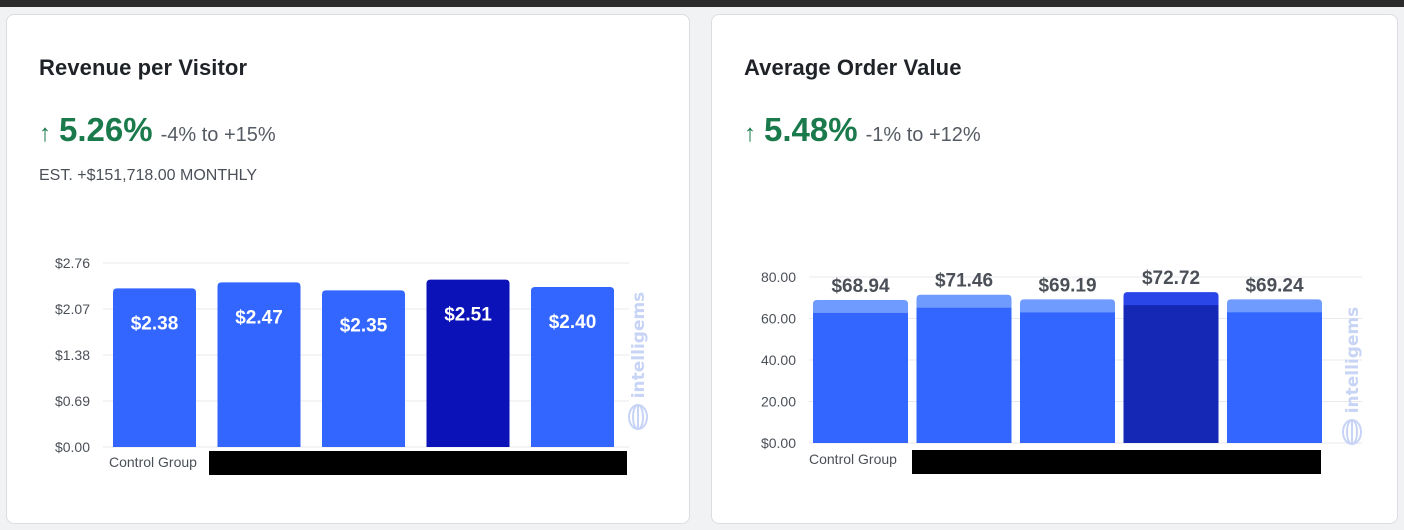 The height and width of the screenshot is (530, 1404). I want to click on bar-value-label: $71.46, so click(964, 281).